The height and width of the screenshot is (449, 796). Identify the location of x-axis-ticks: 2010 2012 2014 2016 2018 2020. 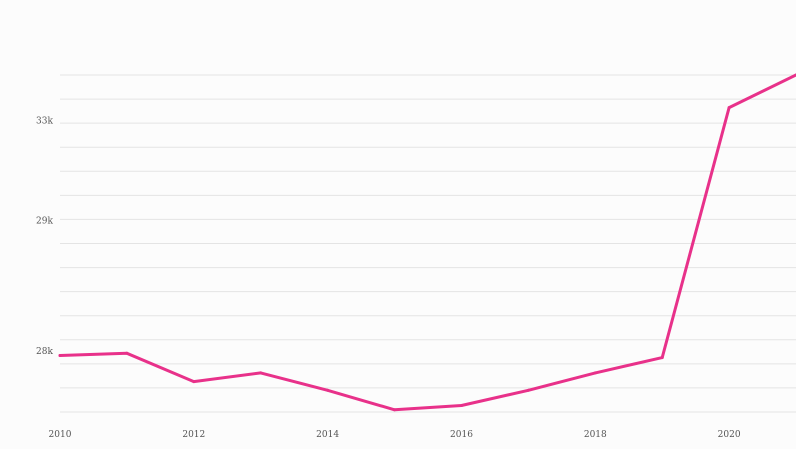
(395, 435).